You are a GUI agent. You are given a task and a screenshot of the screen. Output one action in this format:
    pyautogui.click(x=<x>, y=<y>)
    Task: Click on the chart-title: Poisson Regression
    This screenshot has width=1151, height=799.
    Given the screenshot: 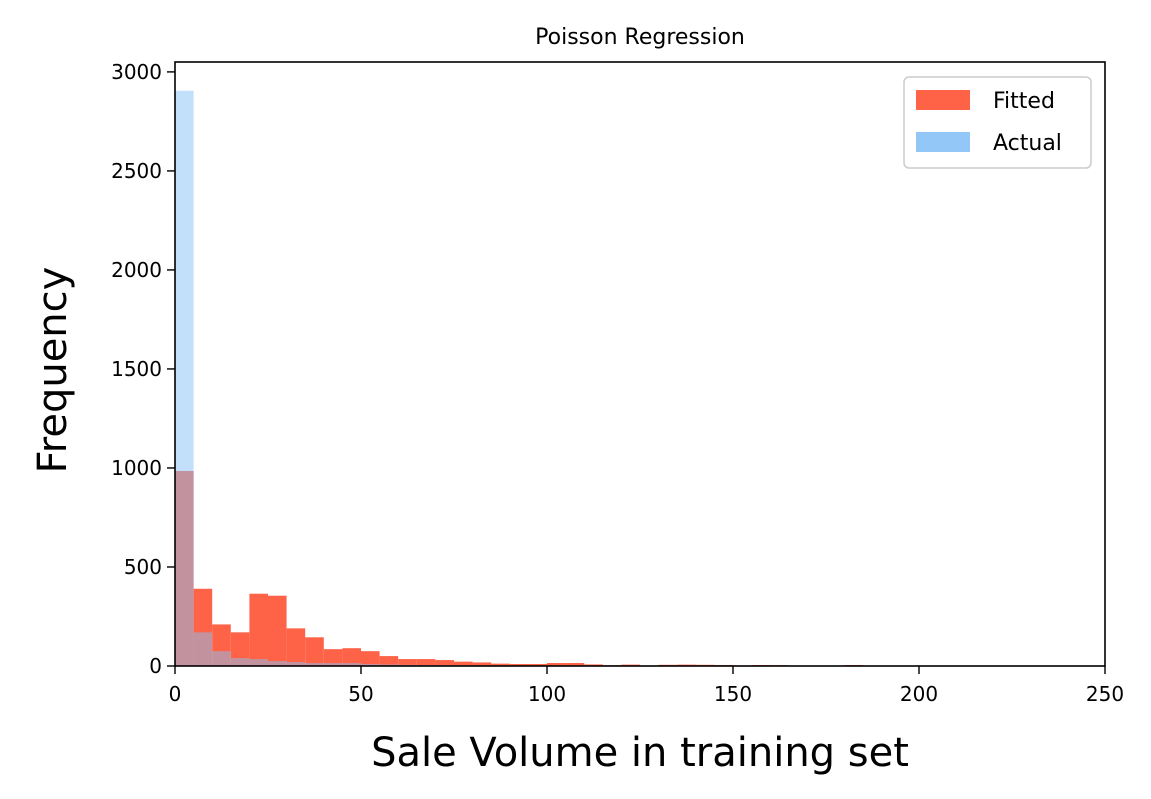 What is the action you would take?
    pyautogui.click(x=640, y=37)
    